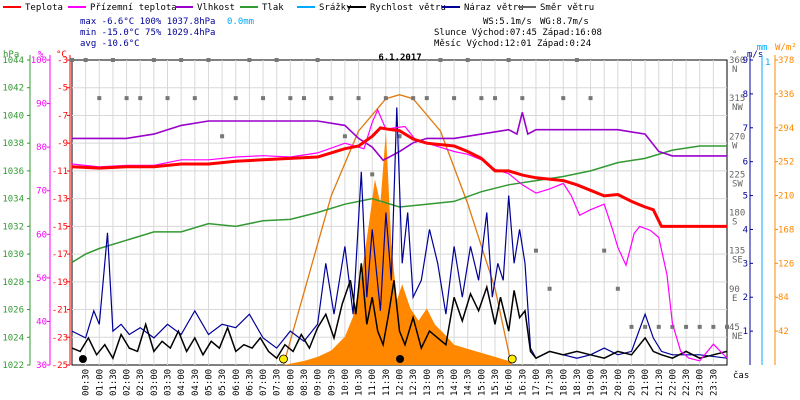 This screenshot has height=400, width=800. Describe the element at coordinates (745, 298) in the screenshot. I see `ms-tick-label: 2` at that location.